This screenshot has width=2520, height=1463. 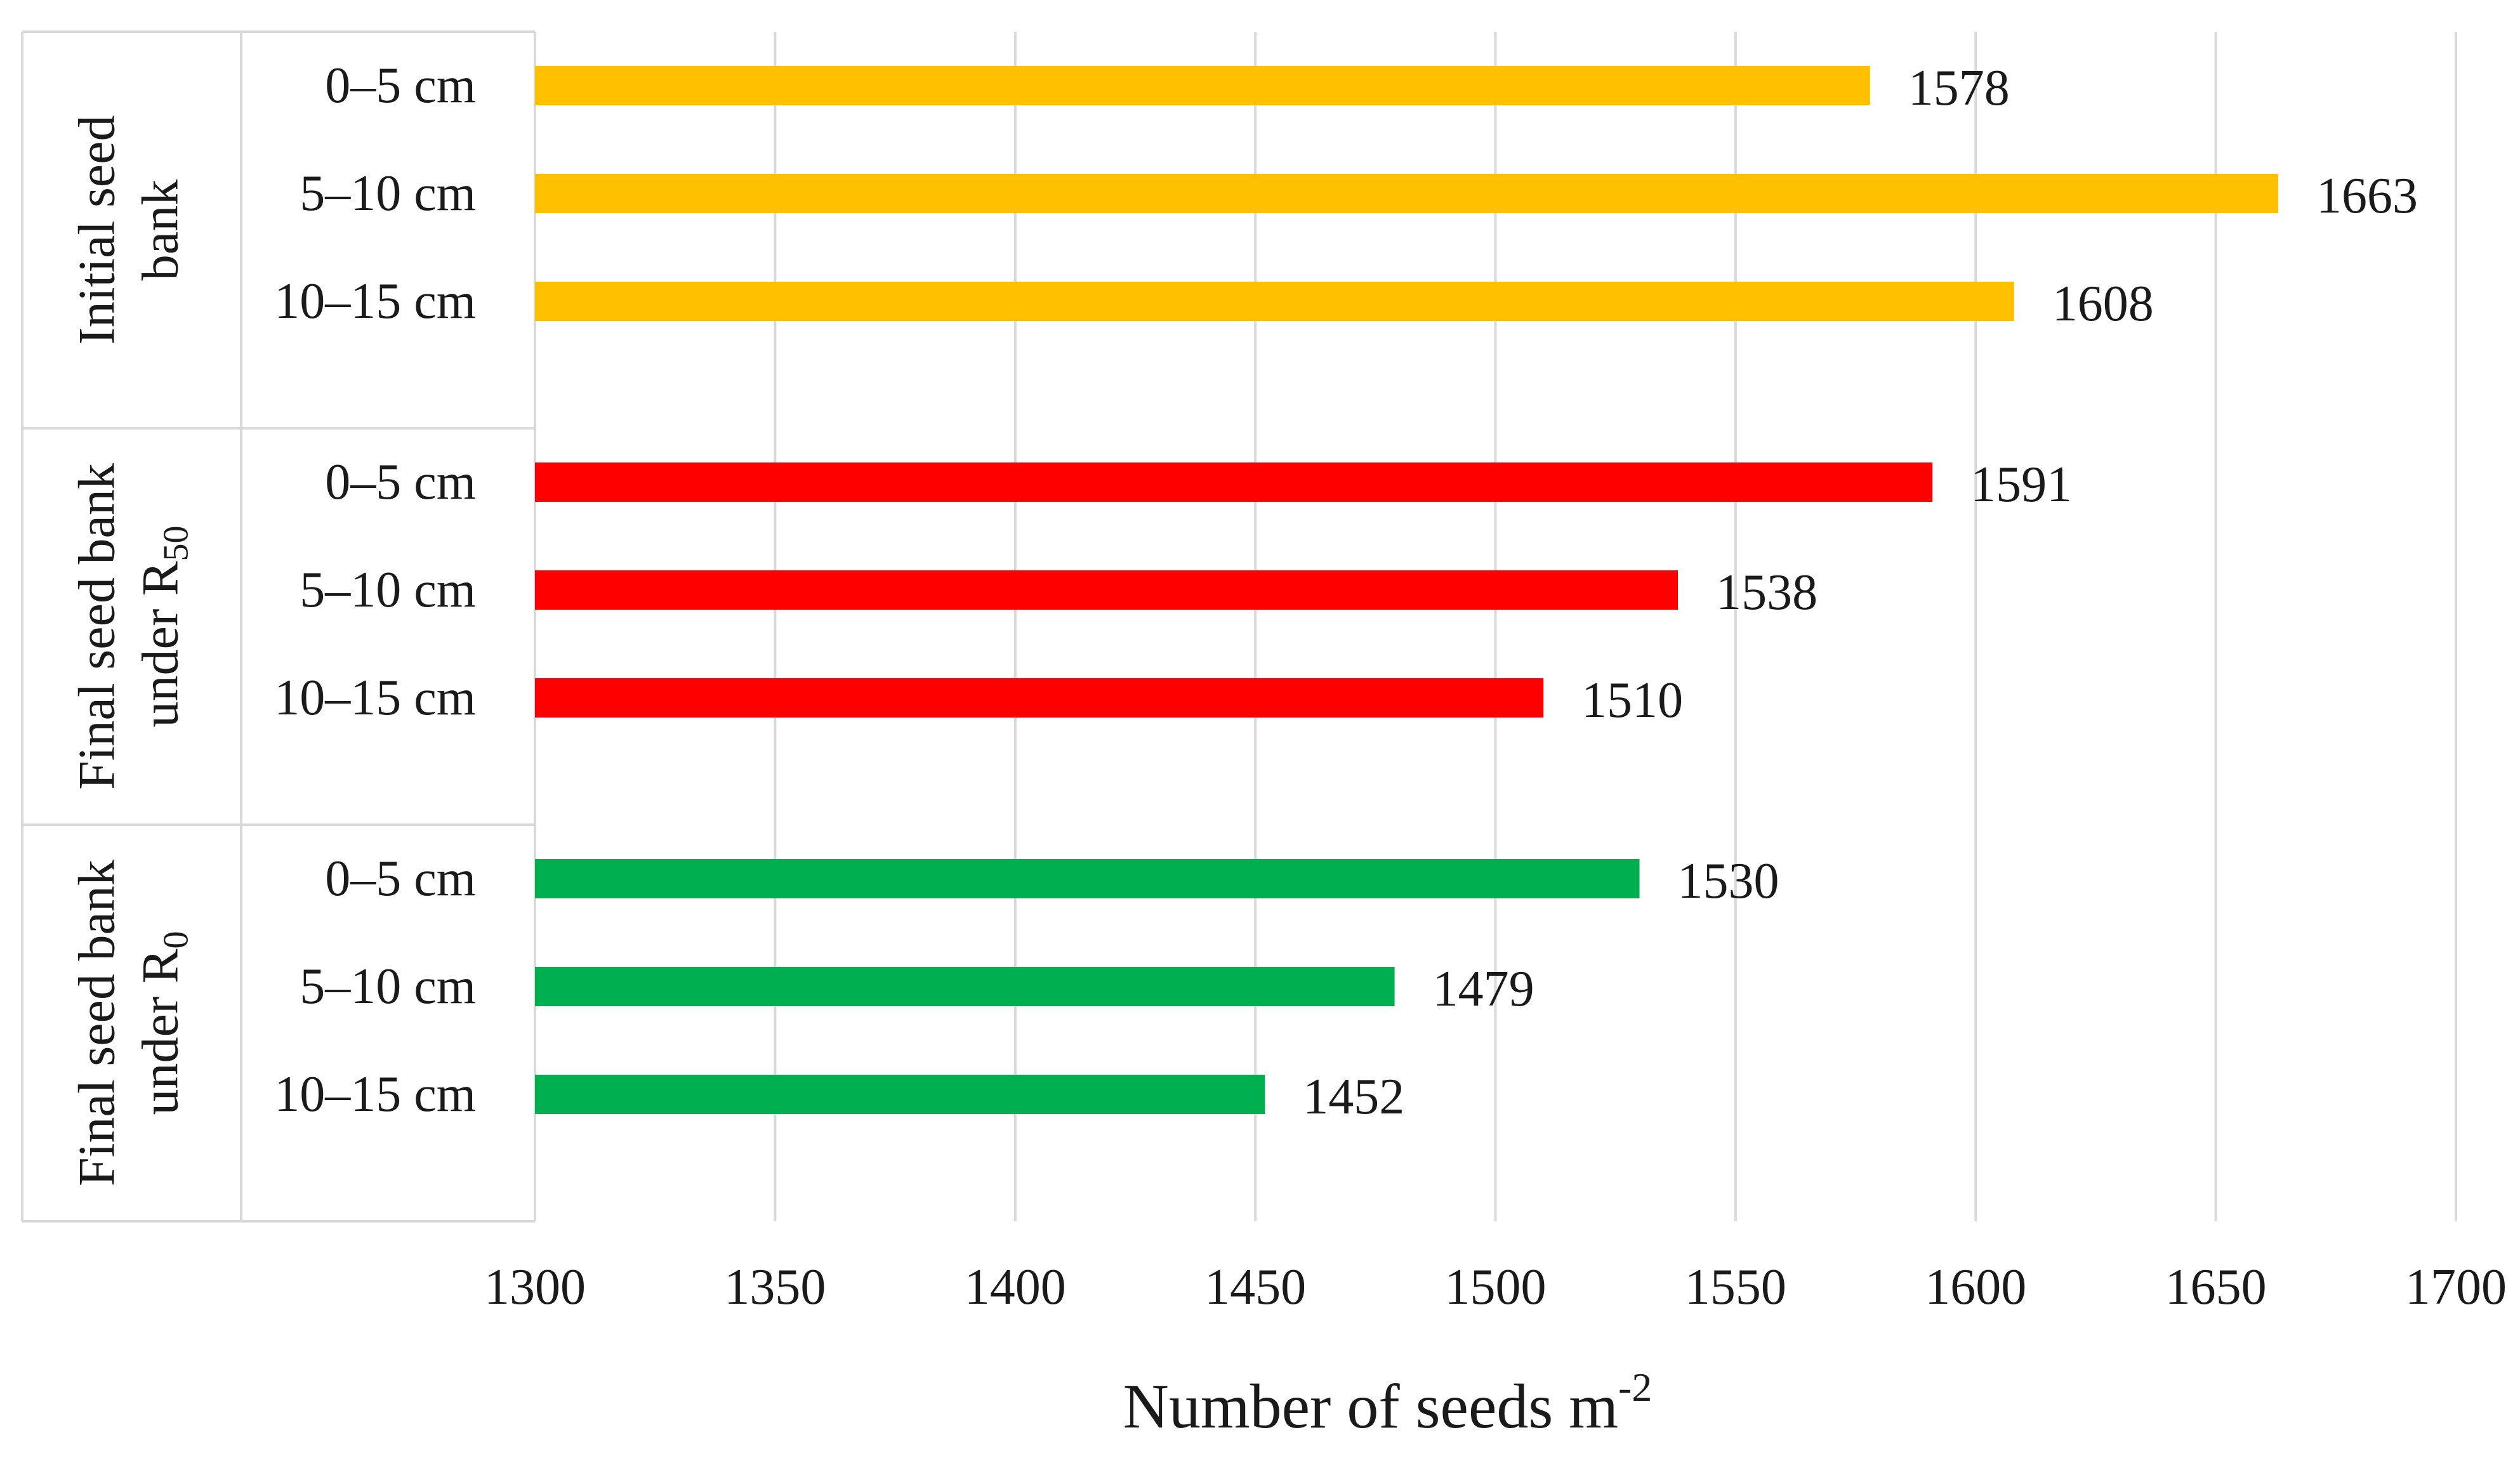 What do you see at coordinates (1015, 1287) in the screenshot?
I see `x-tick-label: 1400` at bounding box center [1015, 1287].